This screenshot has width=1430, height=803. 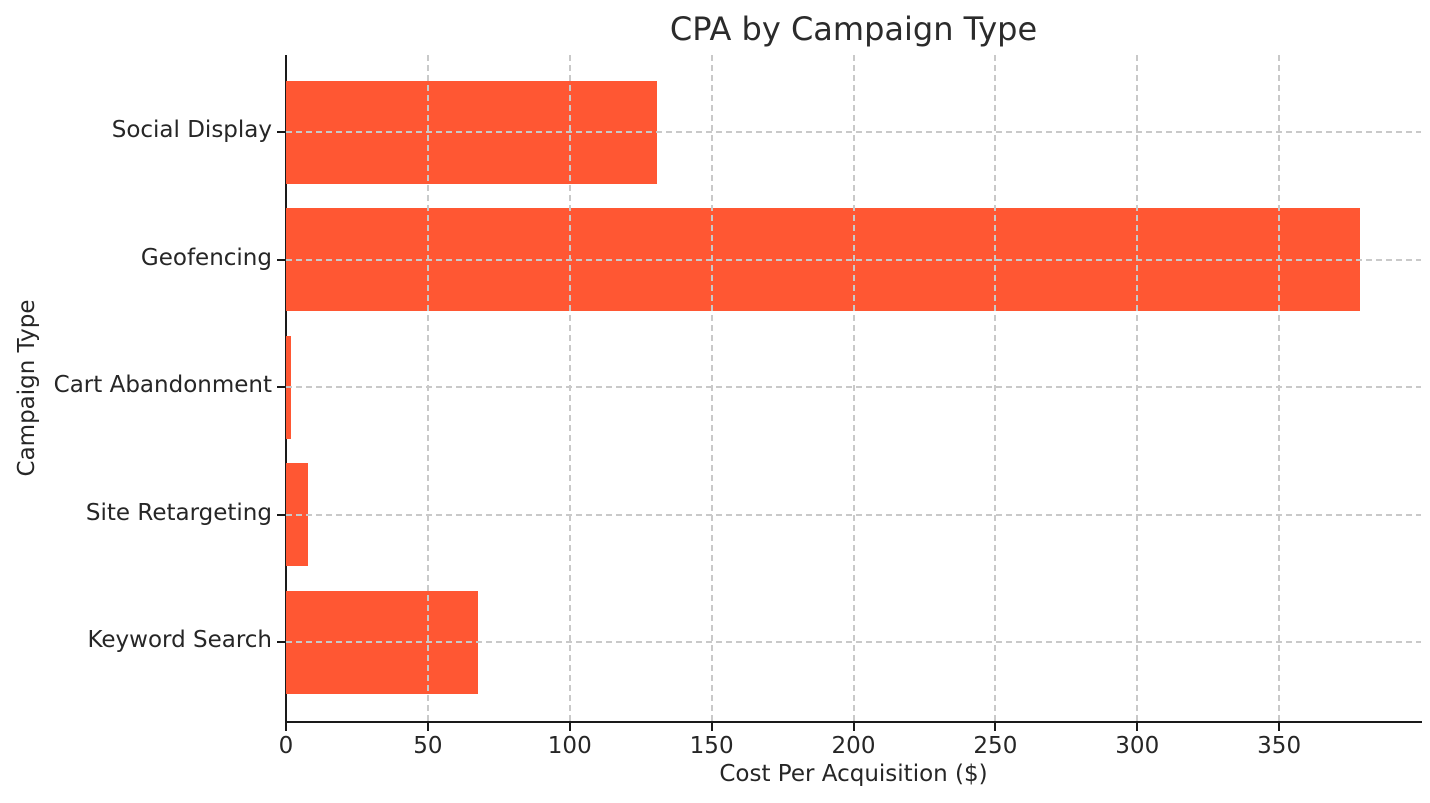 I want to click on y-tick-mark-social-display, so click(x=281, y=132).